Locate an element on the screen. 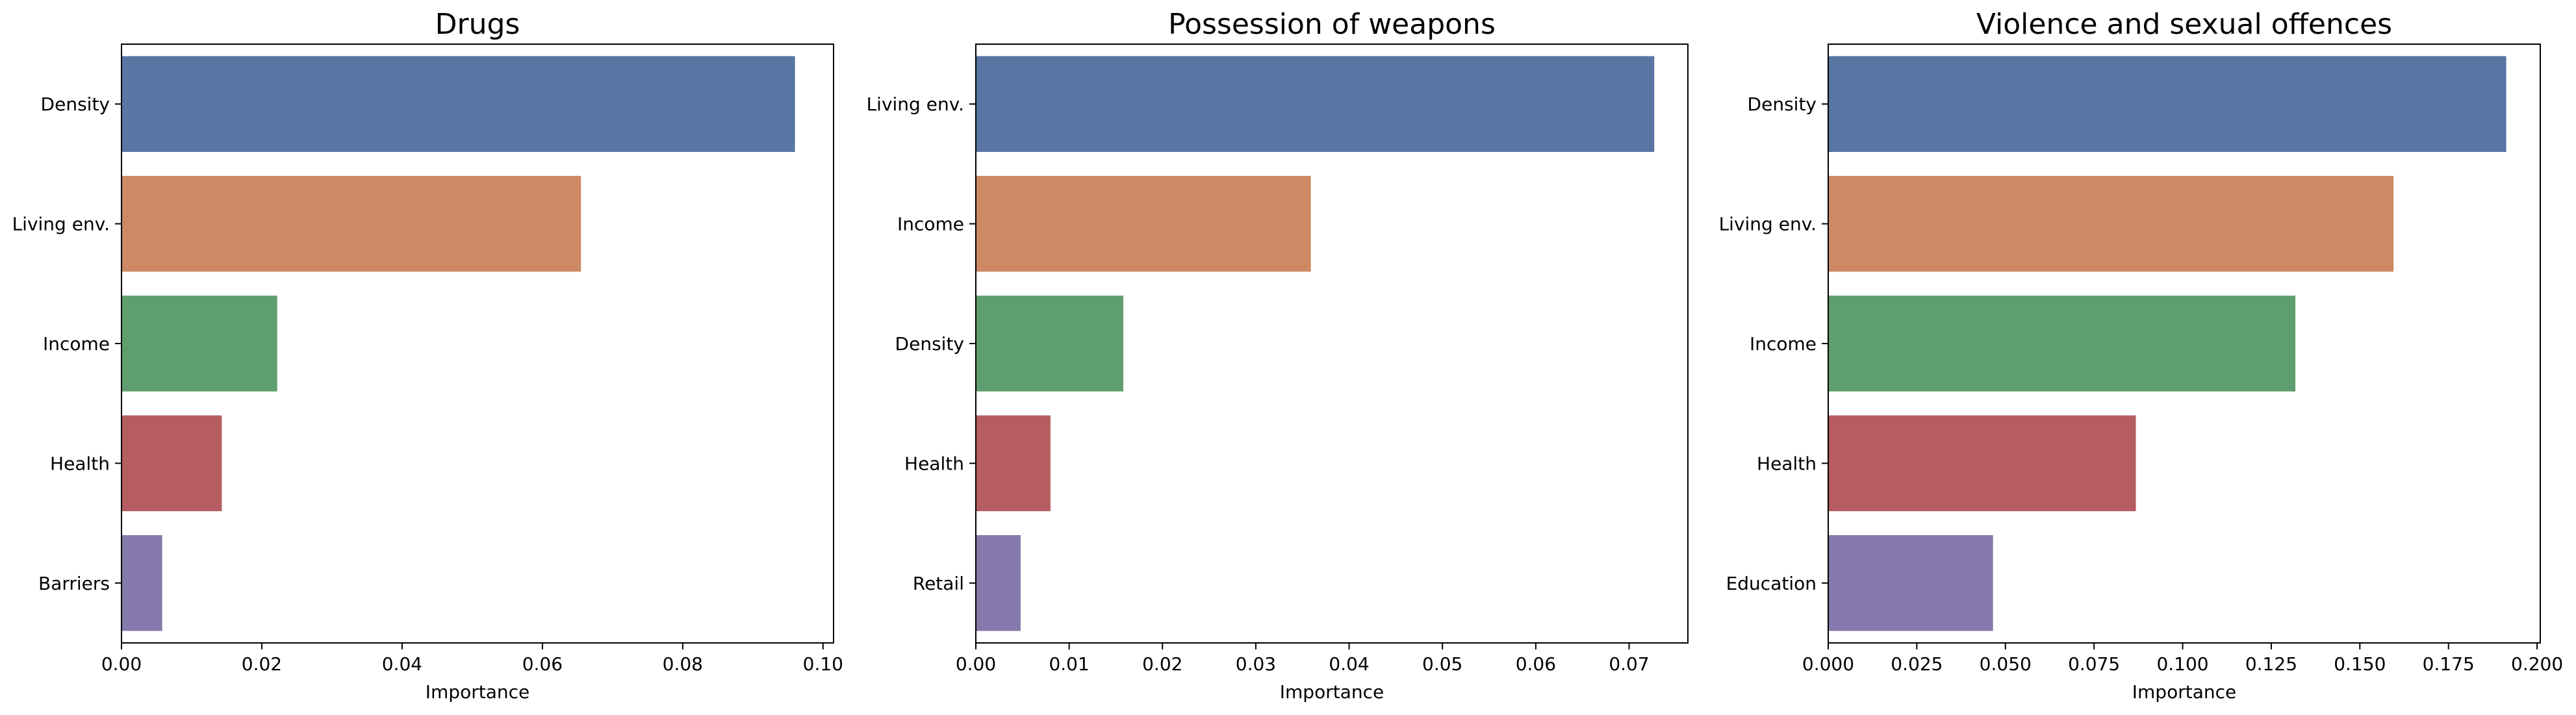 Image resolution: width=2576 pixels, height=715 pixels. x-tick-label: 0.125 is located at coordinates (2271, 664).